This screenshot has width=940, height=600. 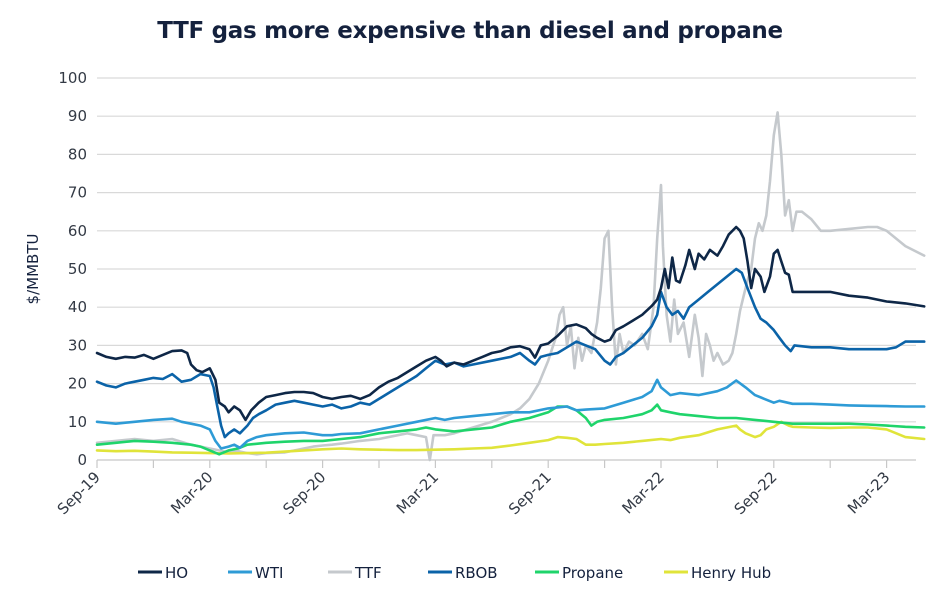 What do you see at coordinates (77, 269) in the screenshot?
I see `y-tick-label: 50` at bounding box center [77, 269].